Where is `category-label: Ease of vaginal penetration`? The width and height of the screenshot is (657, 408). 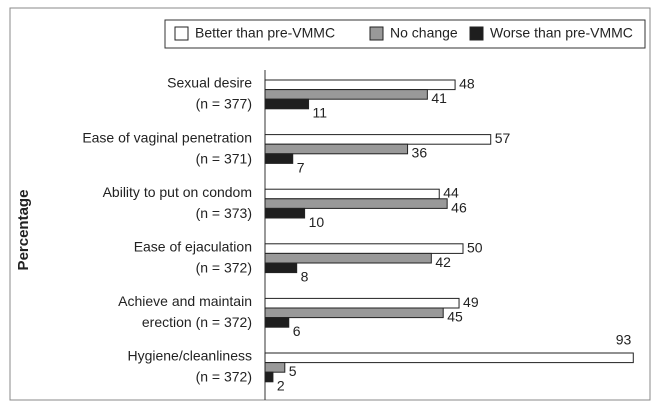 category-label: Ease of vaginal penetration is located at coordinates (167, 137).